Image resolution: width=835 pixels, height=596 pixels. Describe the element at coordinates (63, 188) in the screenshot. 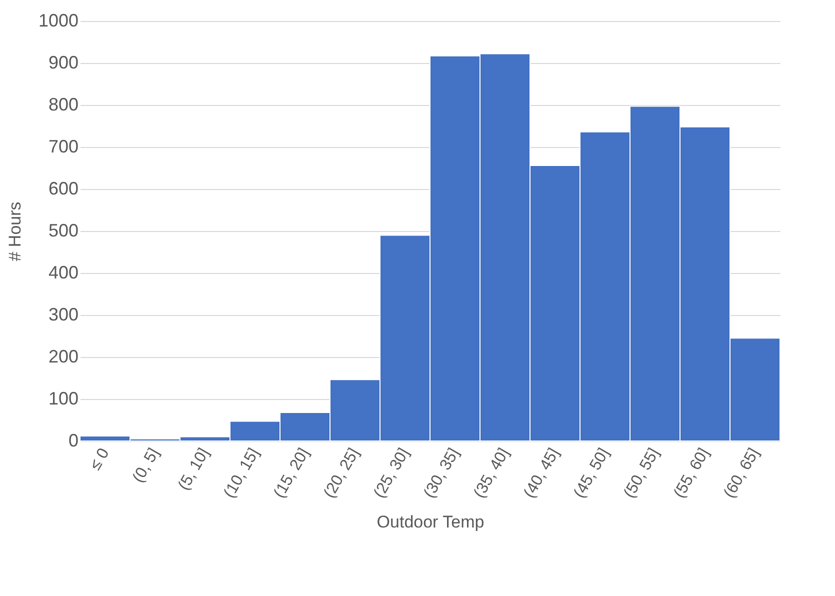

I see `y-tick-label: 600` at that location.